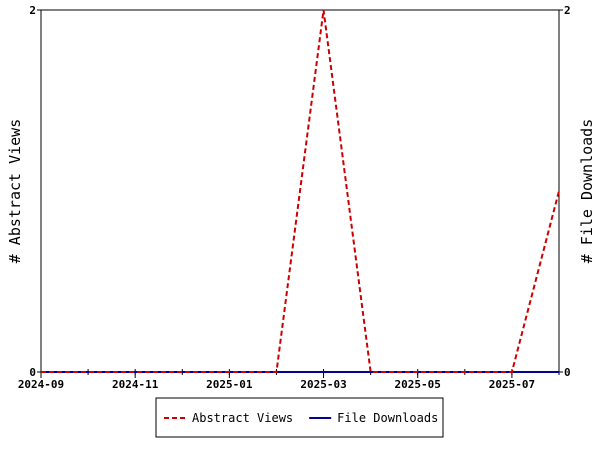 The width and height of the screenshot is (600, 450). Describe the element at coordinates (32, 372) in the screenshot. I see `y-tick-label: 0` at that location.